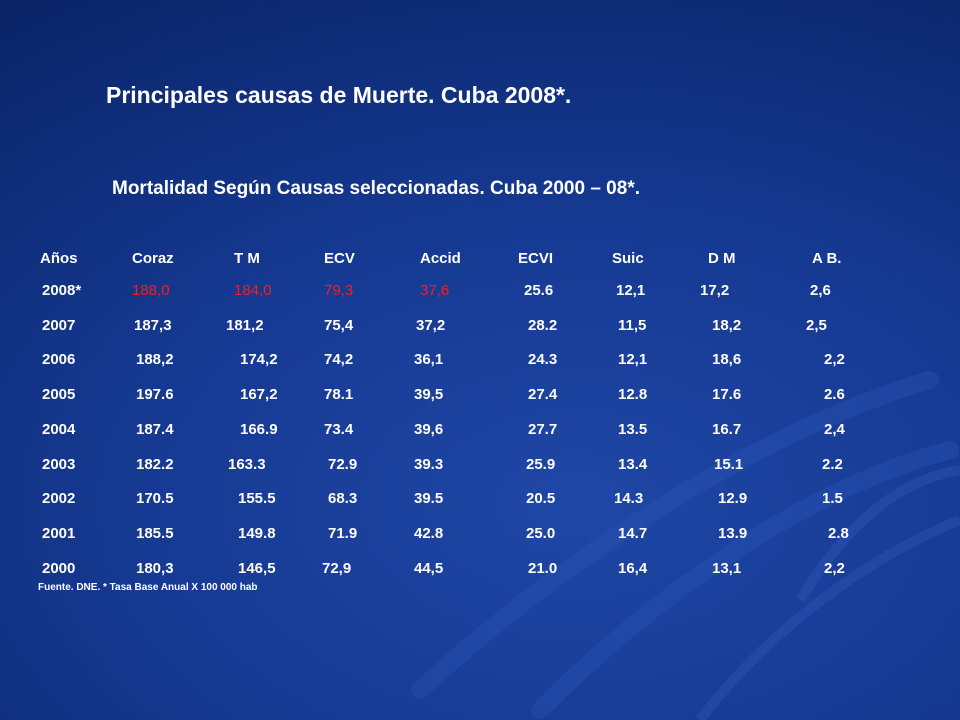  Describe the element at coordinates (541, 498) in the screenshot. I see `table-cell: 20.5` at that location.